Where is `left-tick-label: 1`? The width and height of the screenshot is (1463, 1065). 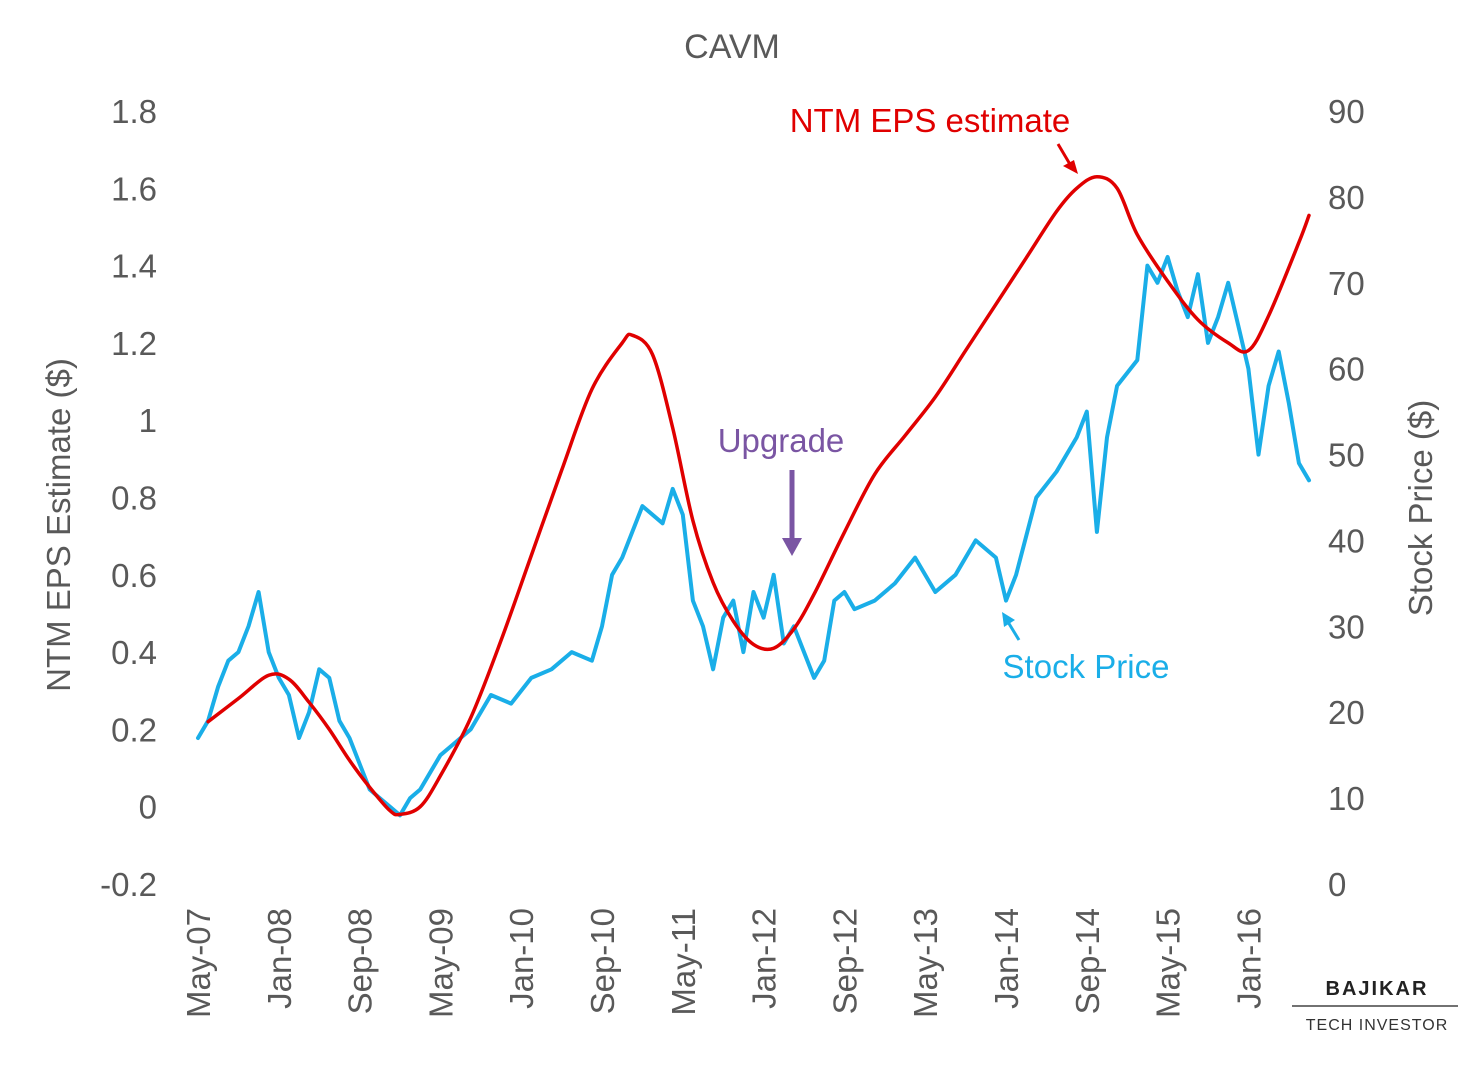 left-tick-label: 1 is located at coordinates (148, 420).